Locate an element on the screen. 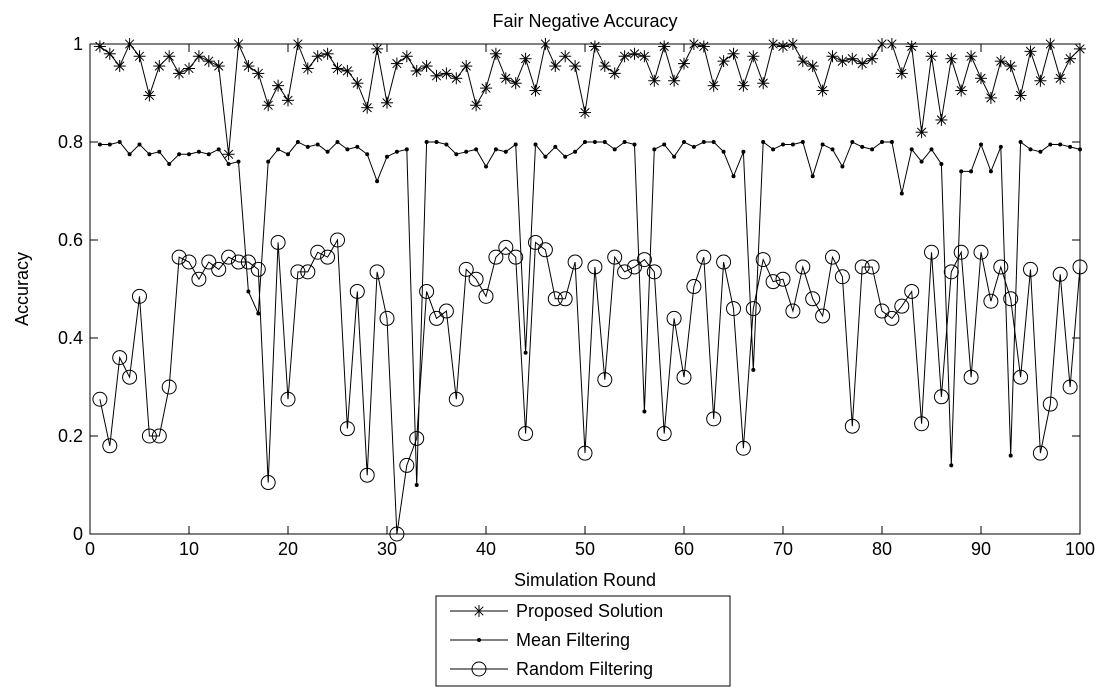 This screenshot has height=688, width=1108. legend-marker-proposed-solution is located at coordinates (479, 611).